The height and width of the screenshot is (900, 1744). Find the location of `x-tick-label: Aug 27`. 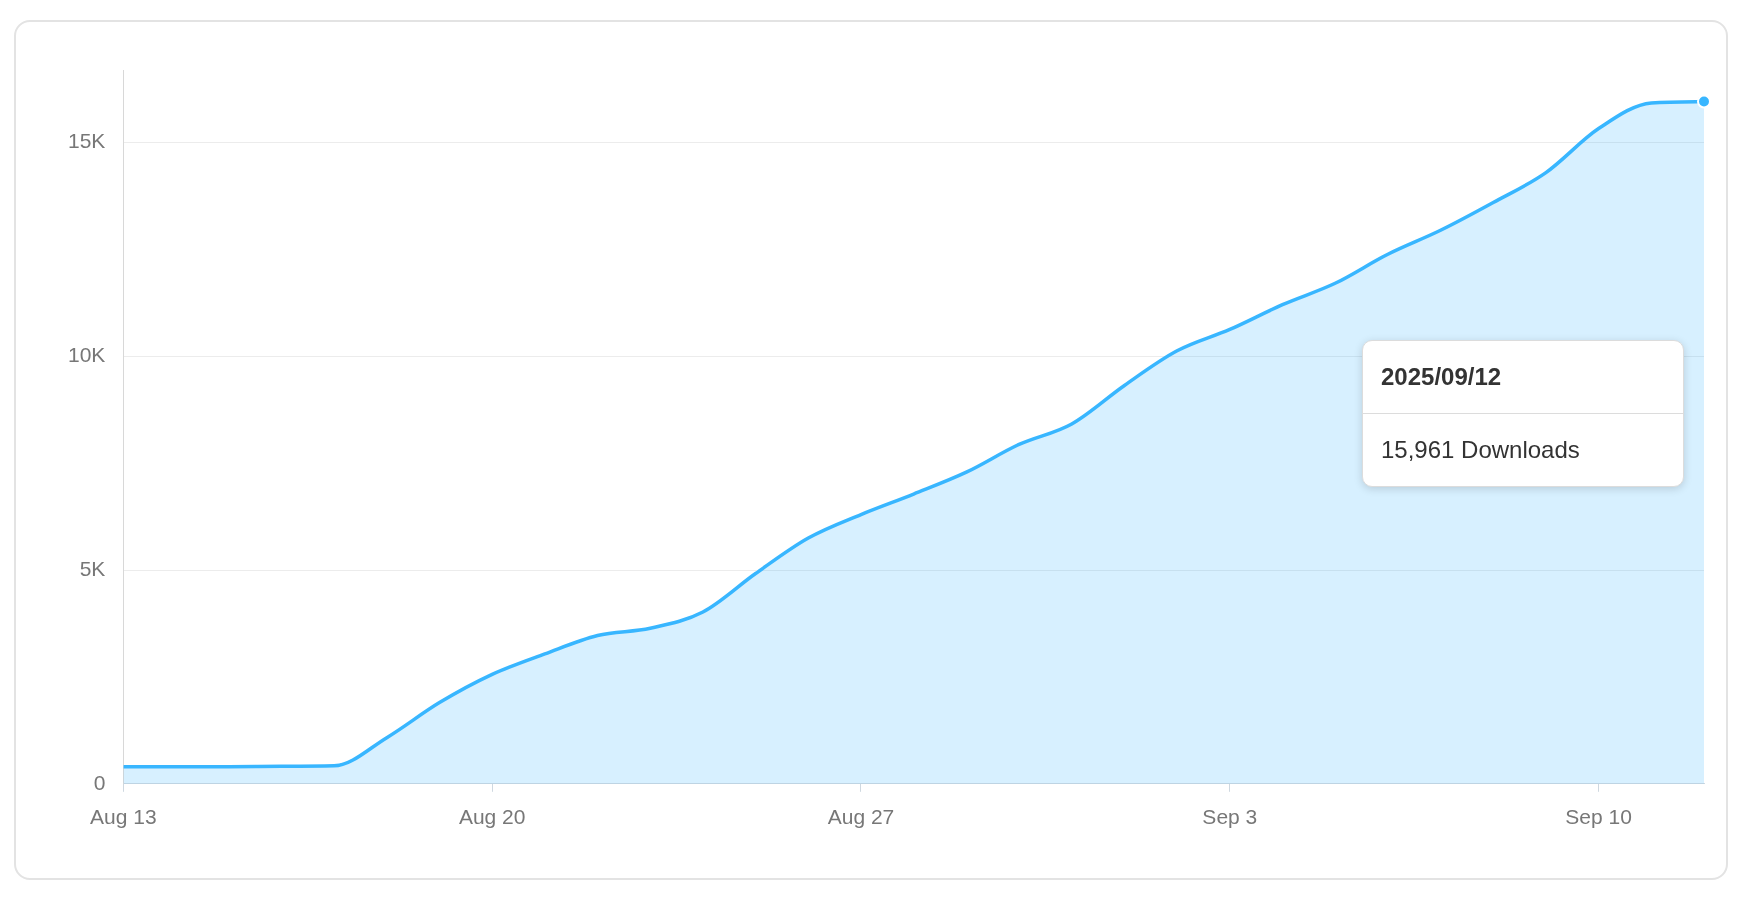

x-tick-label: Aug 27 is located at coordinates (861, 817).